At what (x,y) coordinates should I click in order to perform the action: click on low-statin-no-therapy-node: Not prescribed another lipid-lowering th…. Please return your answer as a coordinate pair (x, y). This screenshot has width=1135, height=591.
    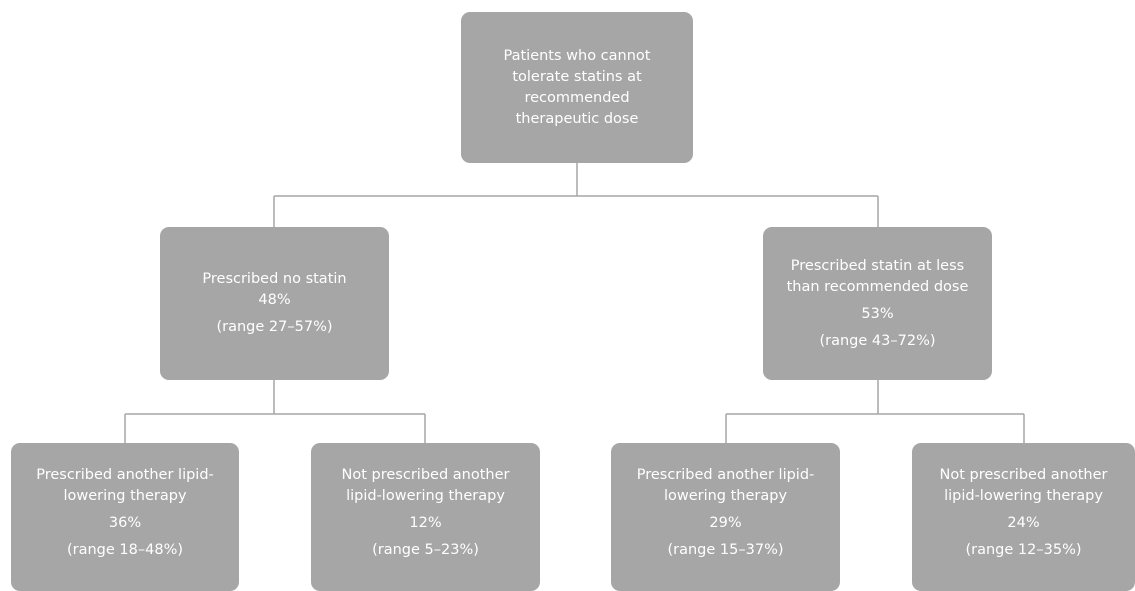
    Looking at the image, I should click on (1023, 517).